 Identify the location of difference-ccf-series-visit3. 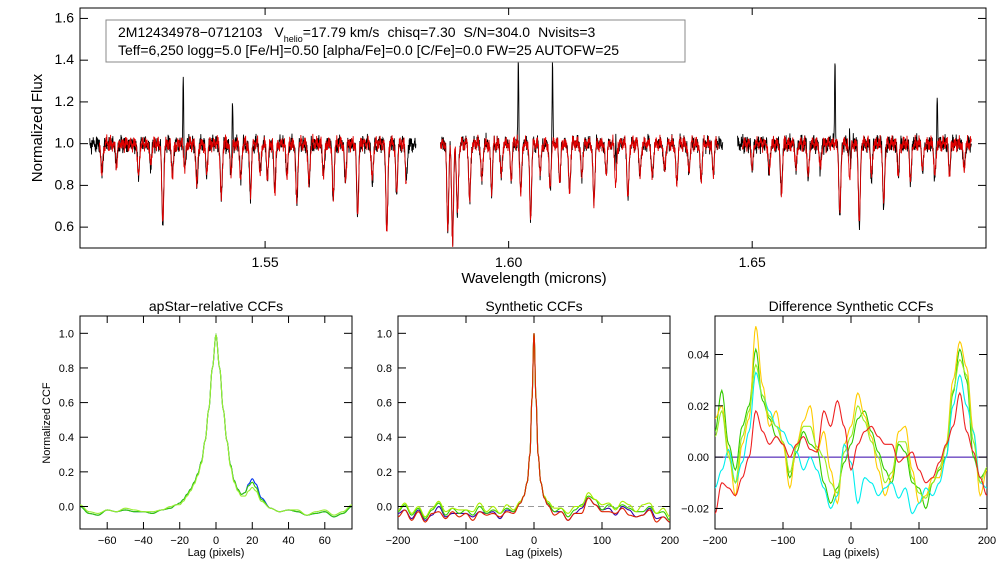
(851, 415).